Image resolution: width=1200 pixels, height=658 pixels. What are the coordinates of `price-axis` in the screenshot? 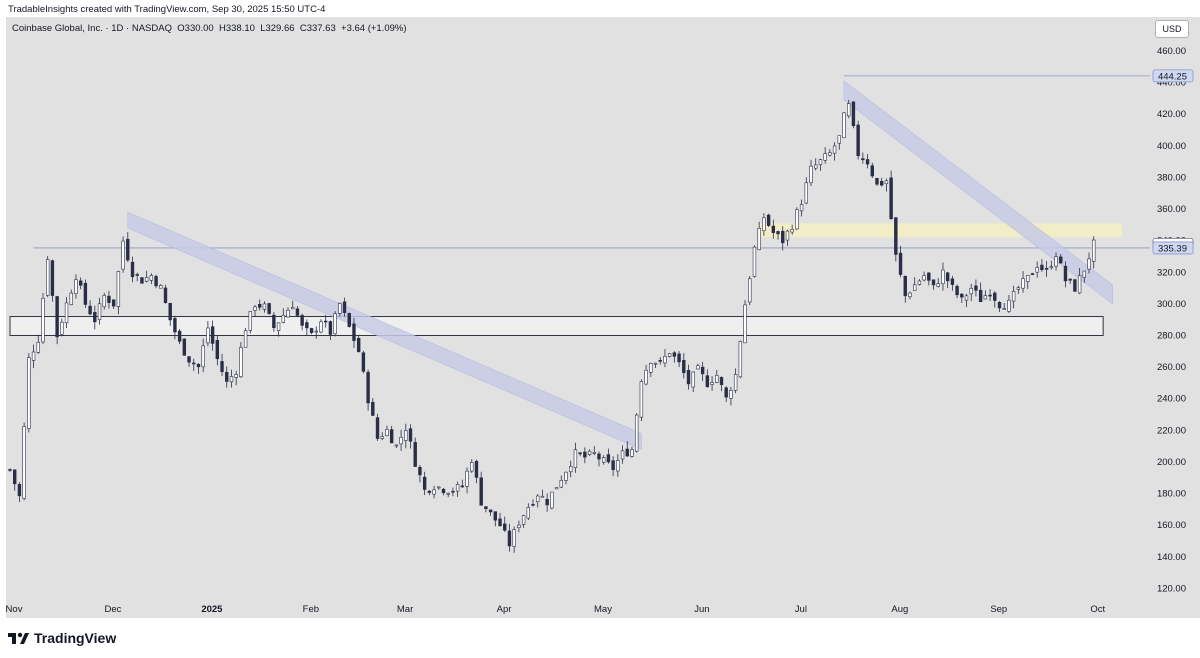 It's located at (1175, 317).